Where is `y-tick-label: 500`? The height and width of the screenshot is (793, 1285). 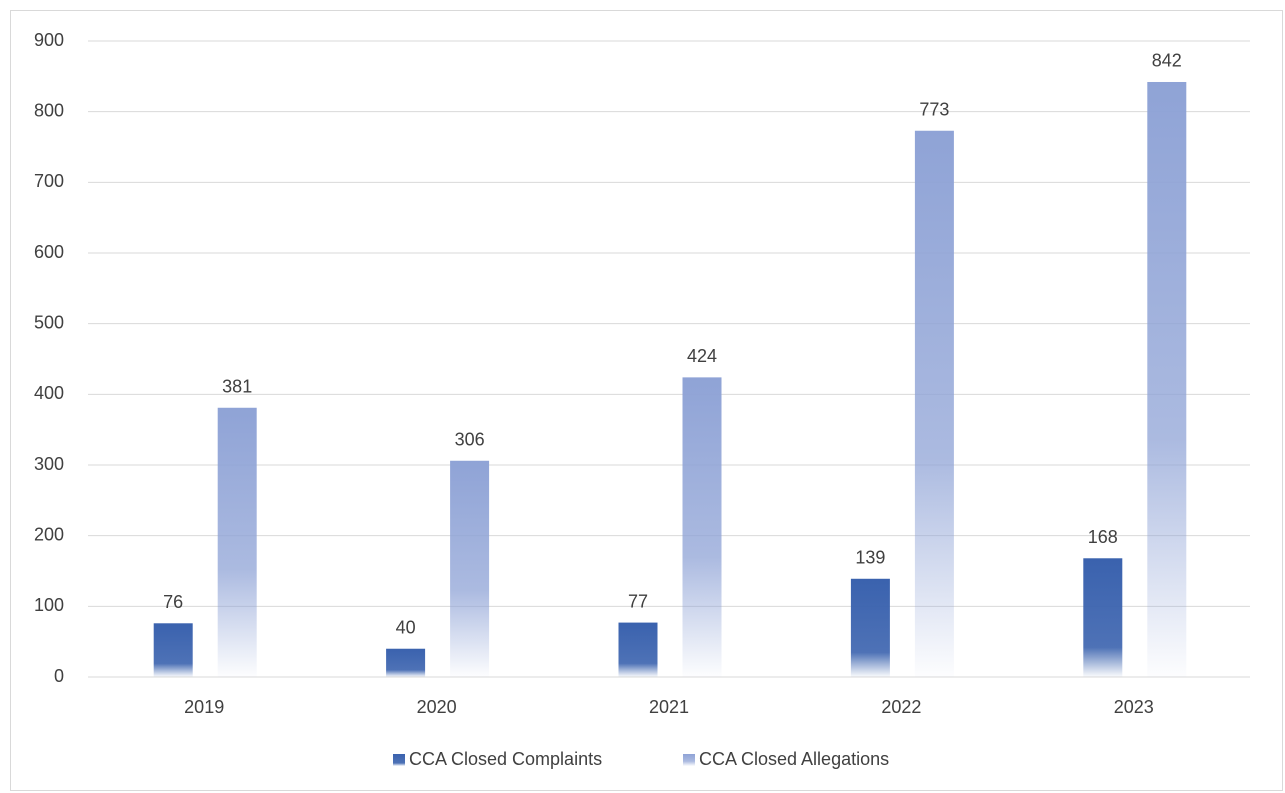 y-tick-label: 500 is located at coordinates (49, 322).